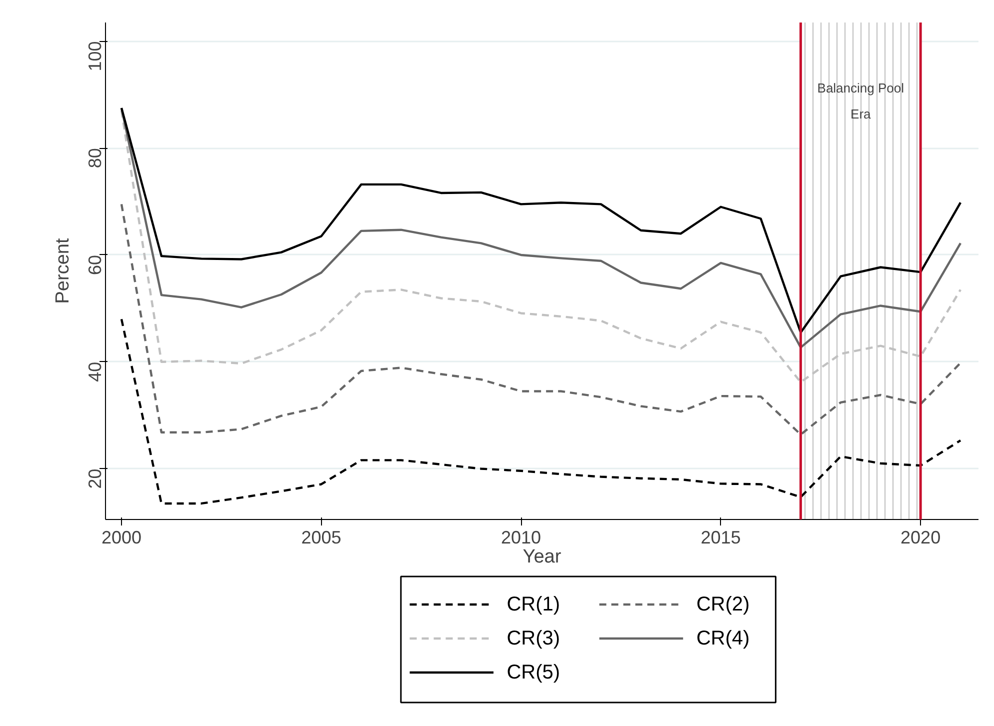 The width and height of the screenshot is (994, 726). Describe the element at coordinates (95, 264) in the screenshot. I see `y-tick-label: 60` at that location.